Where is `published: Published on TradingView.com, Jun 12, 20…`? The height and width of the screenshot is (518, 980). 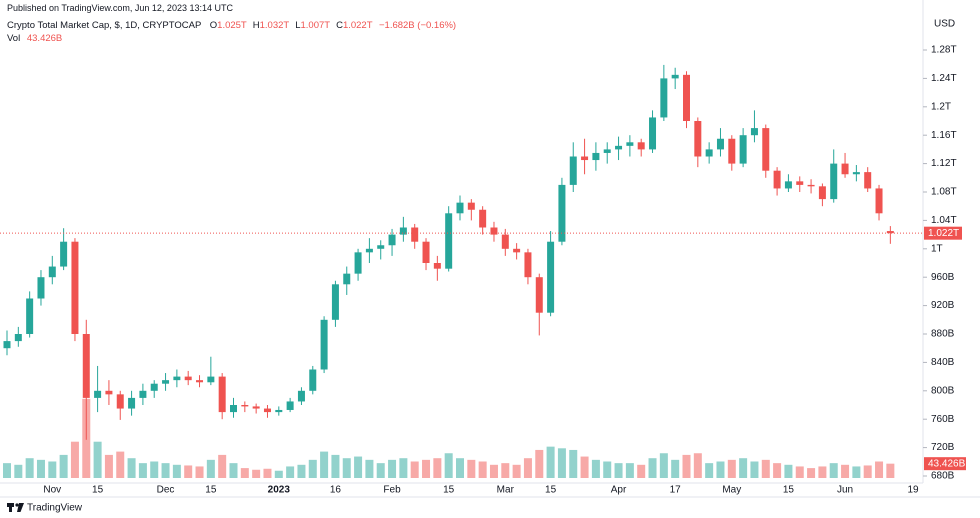
published: Published on TradingView.com, Jun 12, 20… is located at coordinates (120, 8).